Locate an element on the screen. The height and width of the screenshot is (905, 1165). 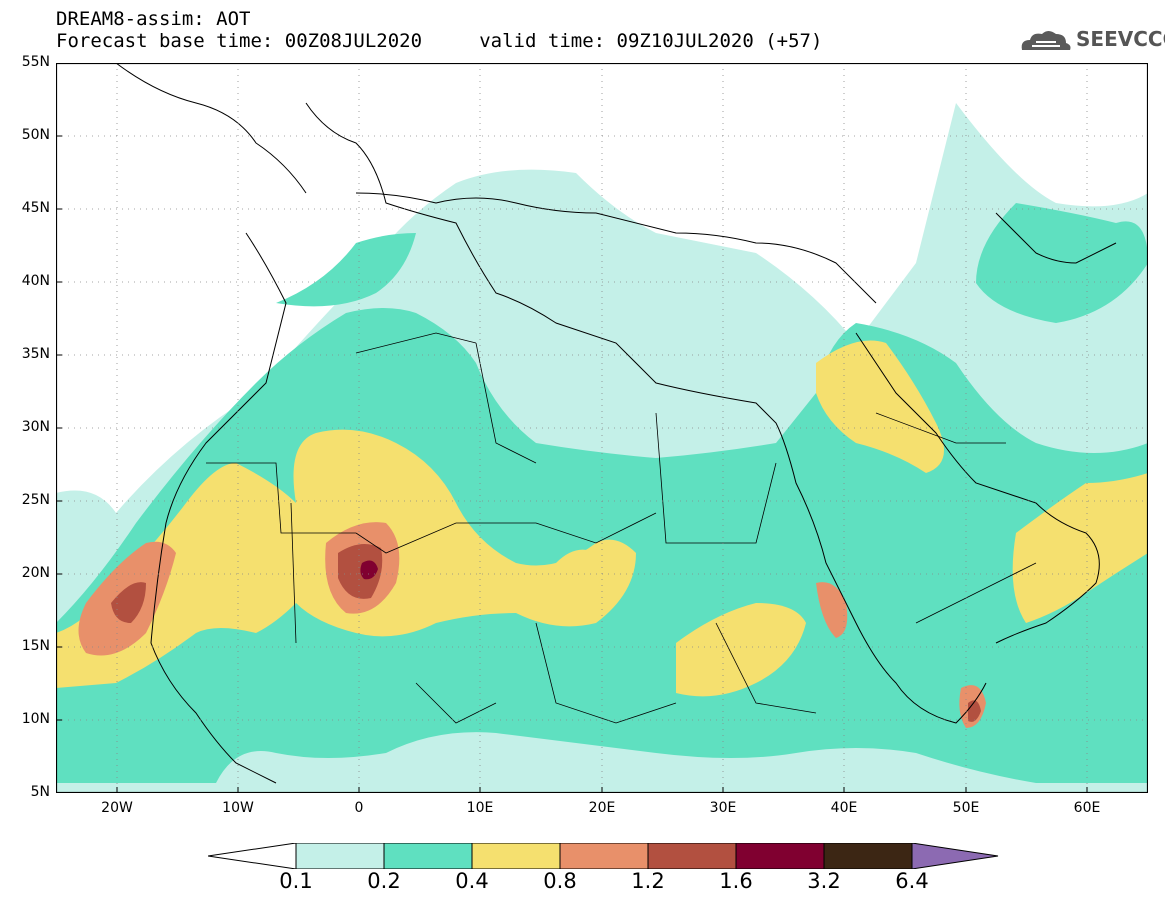
colorbar-segment-1.2 is located at coordinates (692, 856).